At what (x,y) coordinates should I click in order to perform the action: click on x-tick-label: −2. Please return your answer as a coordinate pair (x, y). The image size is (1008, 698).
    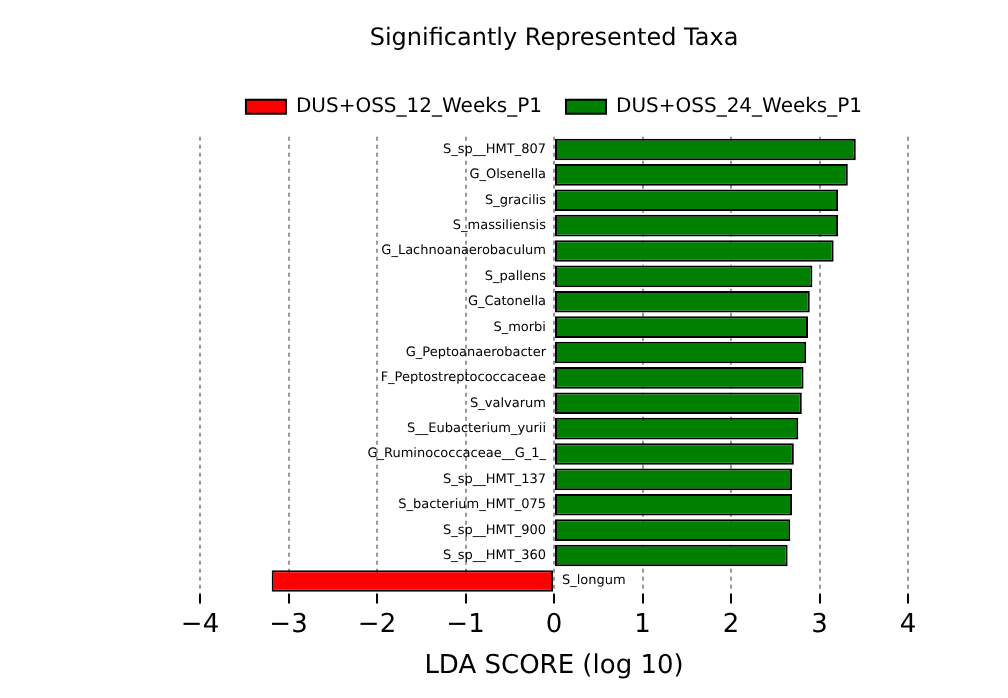
    Looking at the image, I should click on (377, 624).